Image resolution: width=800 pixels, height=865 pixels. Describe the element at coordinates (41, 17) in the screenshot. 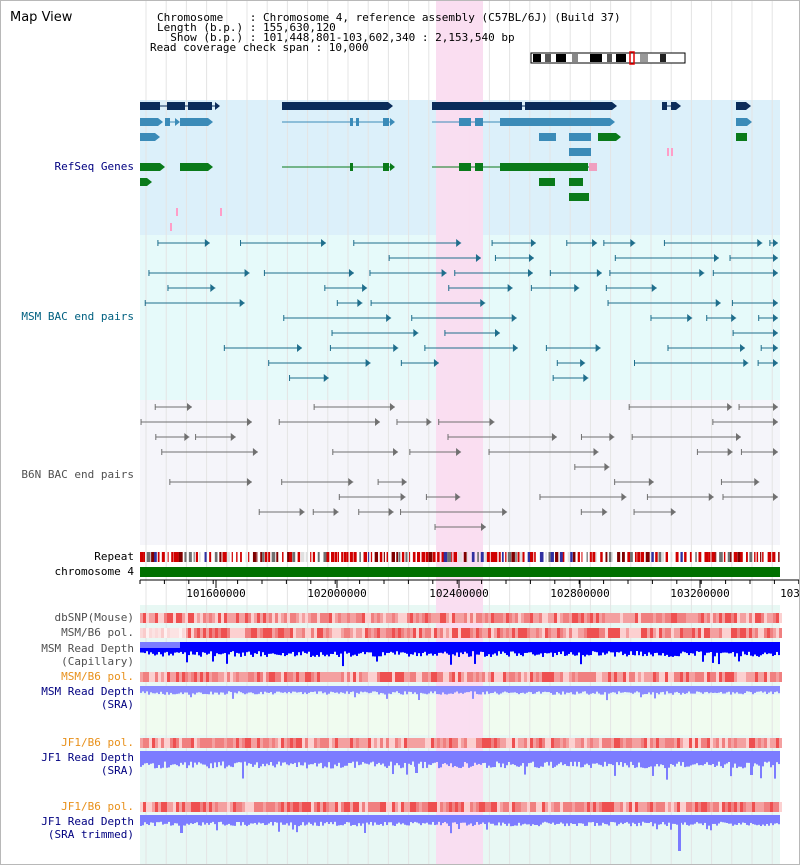

I see `view-title: Map View` at that location.